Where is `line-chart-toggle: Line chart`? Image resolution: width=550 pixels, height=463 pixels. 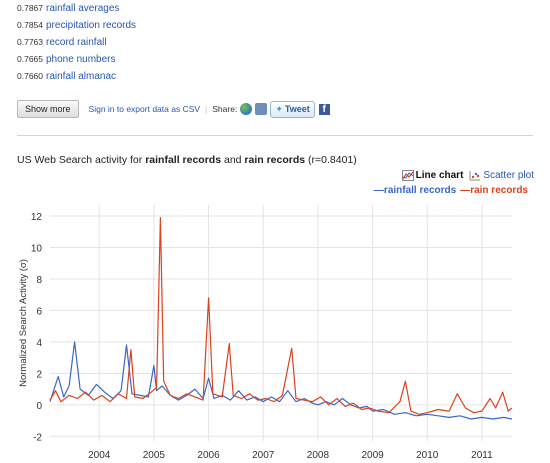
line-chart-toggle: Line chart is located at coordinates (432, 175).